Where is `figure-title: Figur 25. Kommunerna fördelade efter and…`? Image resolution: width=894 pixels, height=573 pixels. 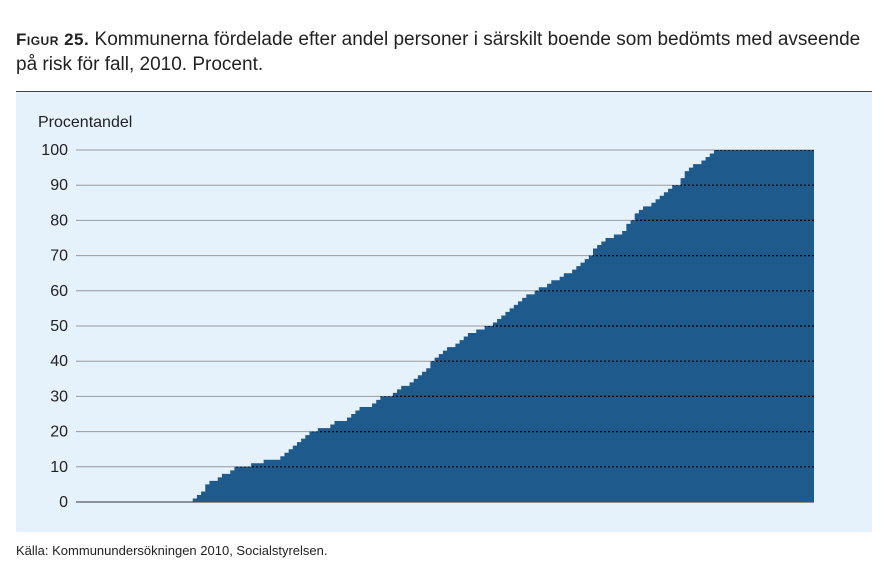 figure-title: Figur 25. Kommunerna fördelade efter and… is located at coordinates (446, 52).